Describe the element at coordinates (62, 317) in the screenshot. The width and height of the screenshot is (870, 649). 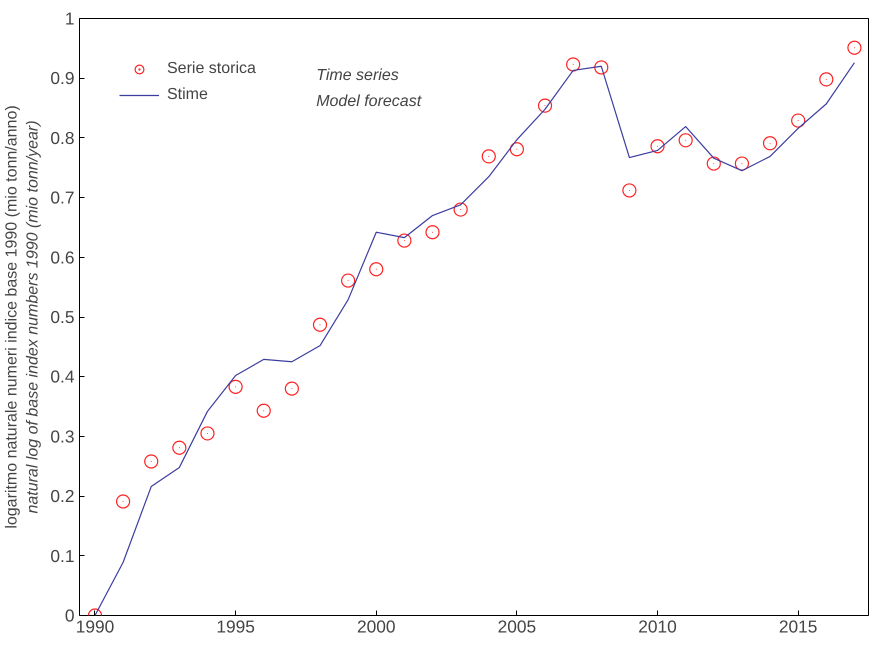
I see `y-tick-label: 0.5` at that location.